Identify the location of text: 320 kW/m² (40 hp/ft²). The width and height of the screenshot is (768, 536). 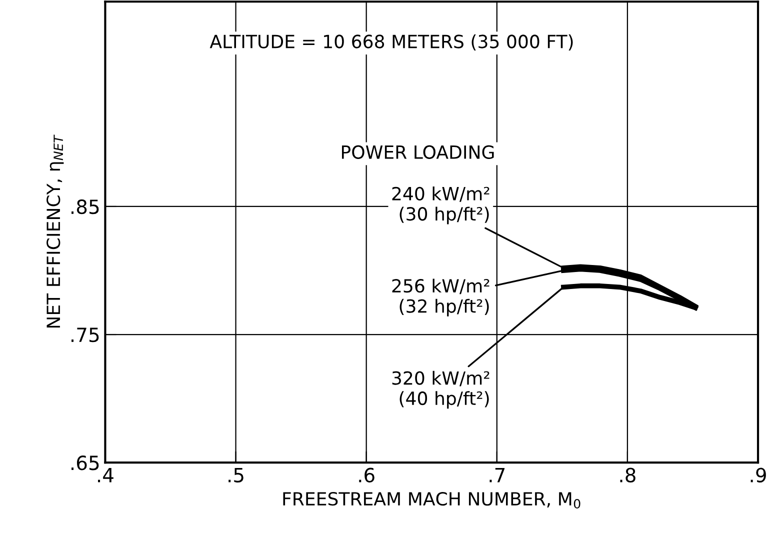
(441, 389).